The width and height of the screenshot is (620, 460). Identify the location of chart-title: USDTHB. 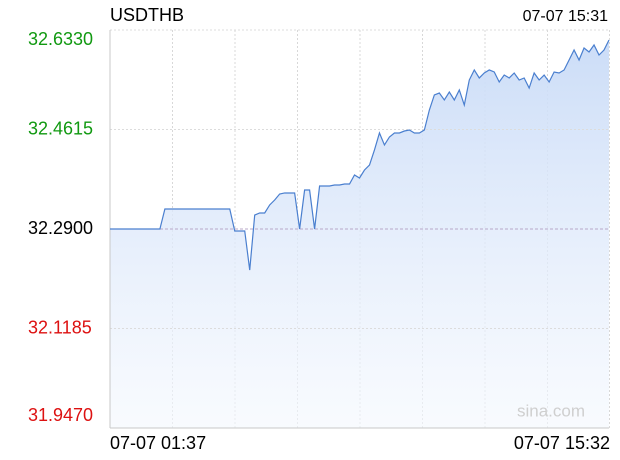
(147, 15).